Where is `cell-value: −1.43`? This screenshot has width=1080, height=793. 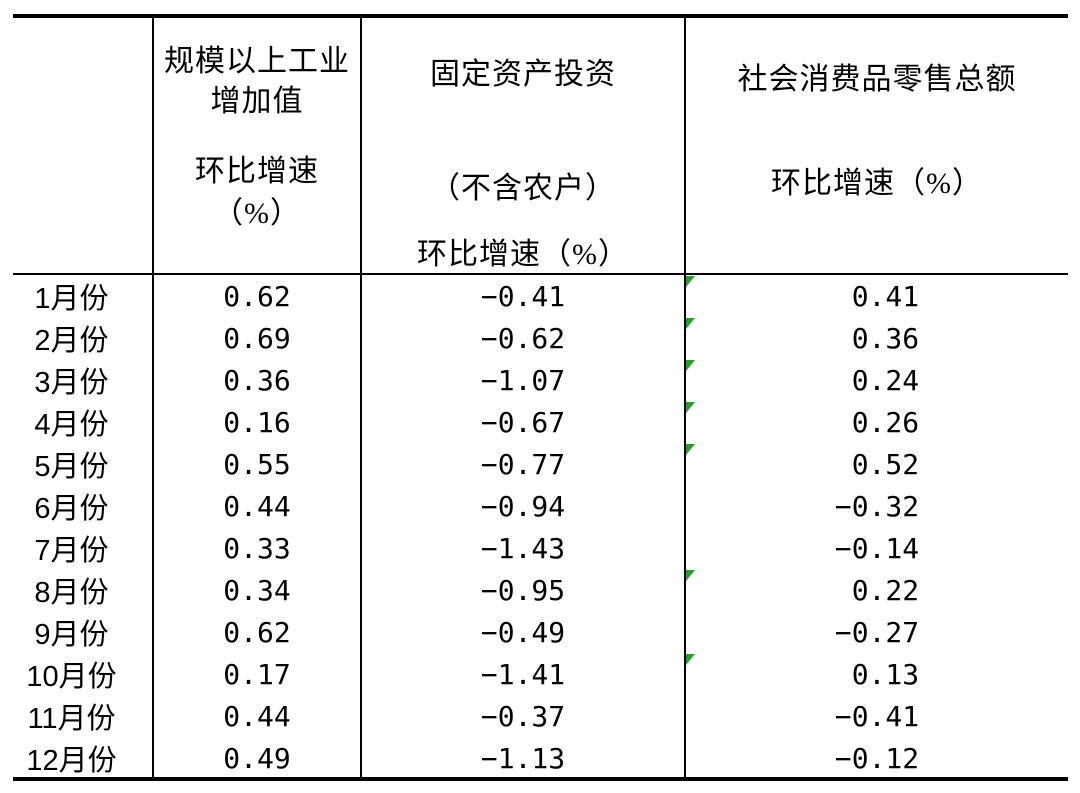
cell-value: −1.43 is located at coordinates (523, 548).